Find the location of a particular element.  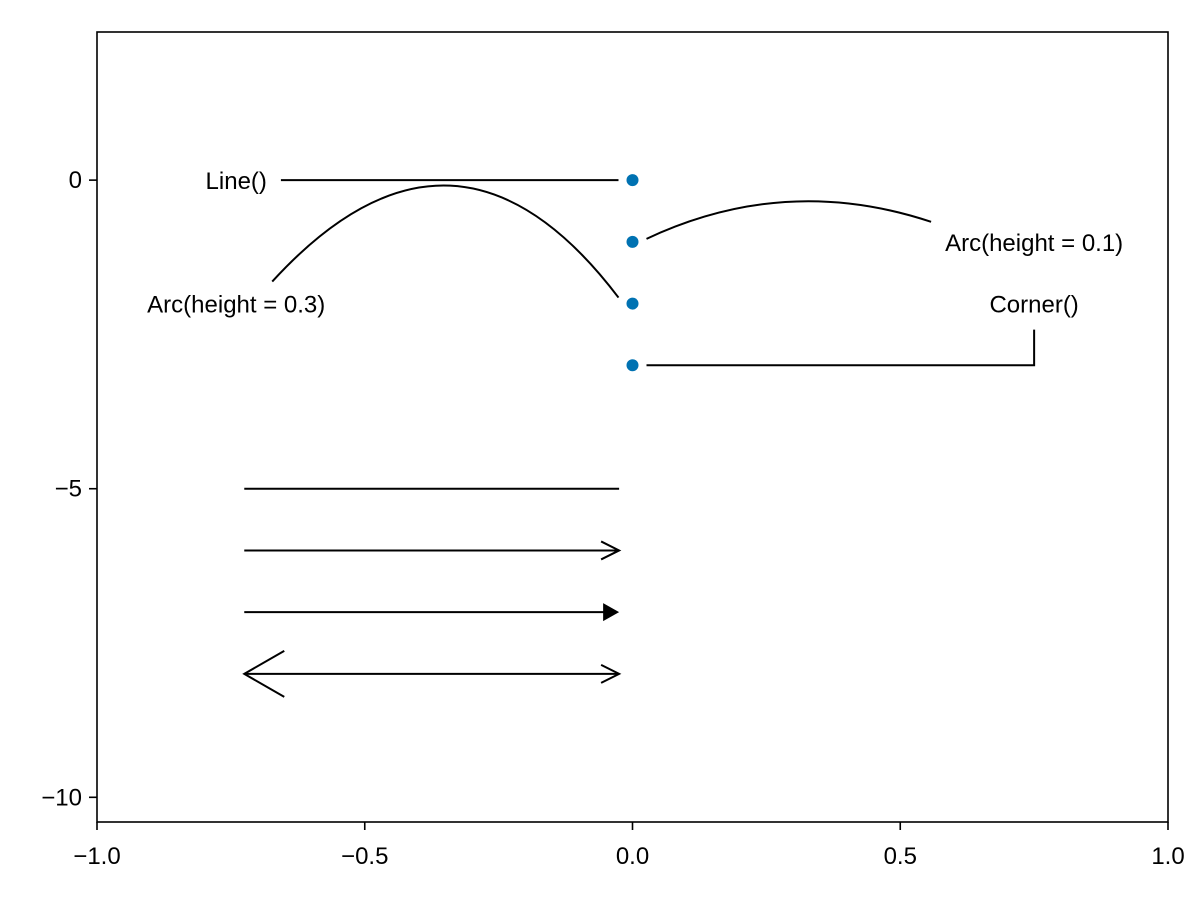

x-axis: −1.0 −0.5 0.0 0.5 1.0 is located at coordinates (629, 846).